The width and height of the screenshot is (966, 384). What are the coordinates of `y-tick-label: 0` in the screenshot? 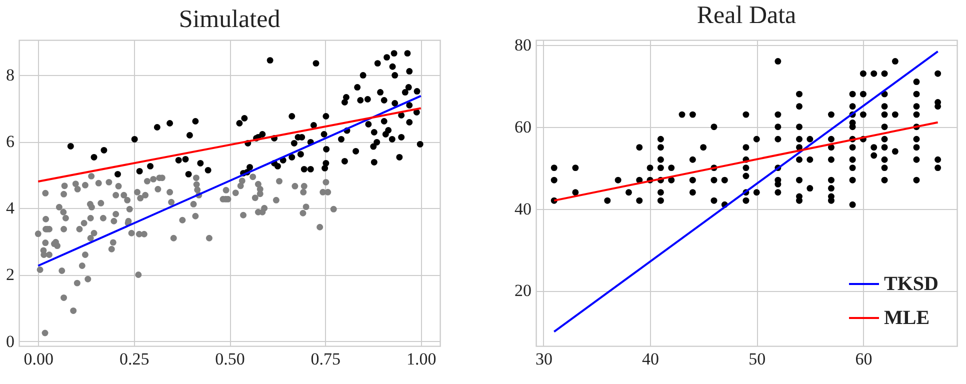 It's located at (10, 341).